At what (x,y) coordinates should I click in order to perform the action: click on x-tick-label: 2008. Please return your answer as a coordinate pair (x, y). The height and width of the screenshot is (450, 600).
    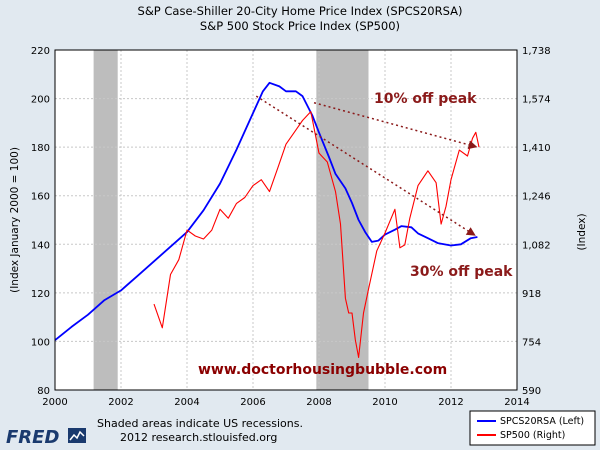
    Looking at the image, I should click on (318, 402).